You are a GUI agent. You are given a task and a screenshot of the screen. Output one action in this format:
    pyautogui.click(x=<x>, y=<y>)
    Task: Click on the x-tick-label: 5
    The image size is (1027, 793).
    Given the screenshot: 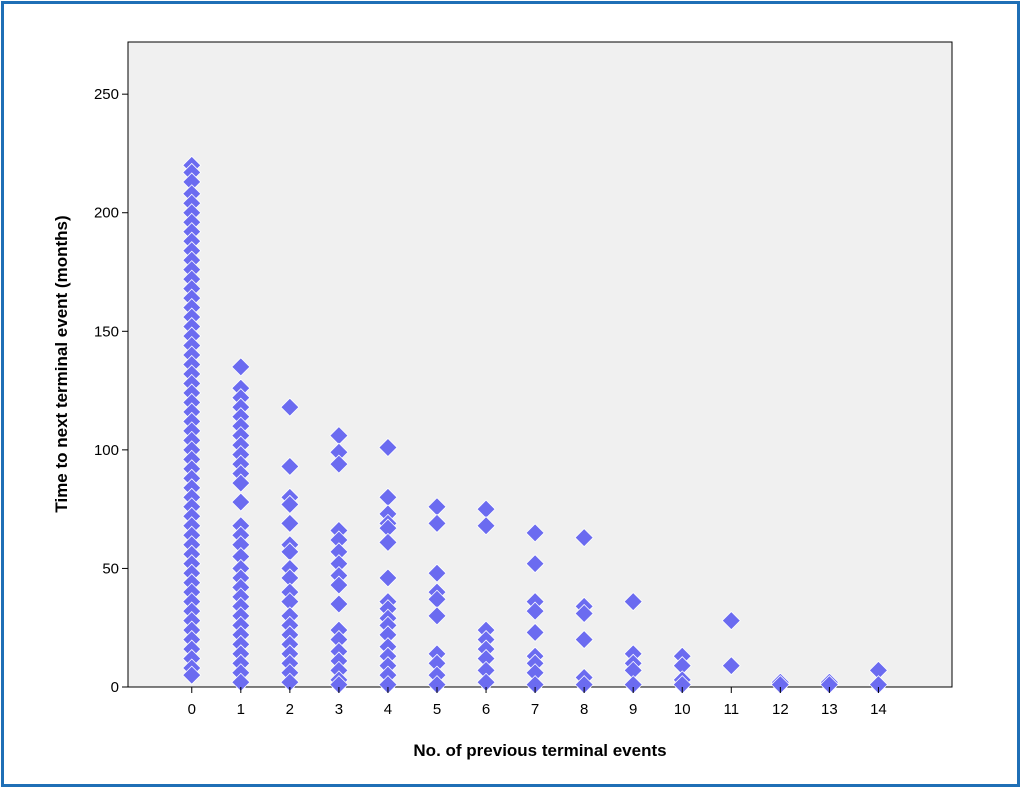 What is the action you would take?
    pyautogui.click(x=437, y=709)
    